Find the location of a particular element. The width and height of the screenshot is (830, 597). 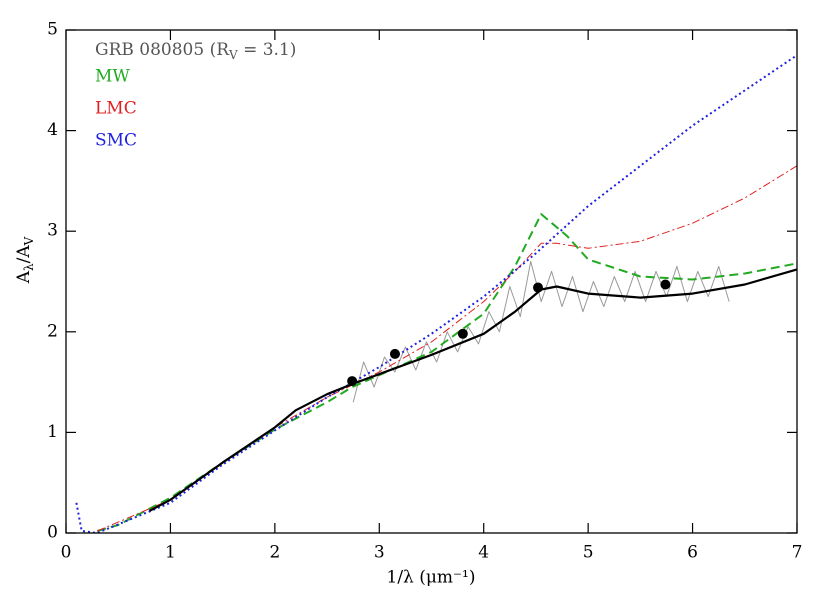

y-axis-label: Aλ/AV is located at coordinates (25, 260).